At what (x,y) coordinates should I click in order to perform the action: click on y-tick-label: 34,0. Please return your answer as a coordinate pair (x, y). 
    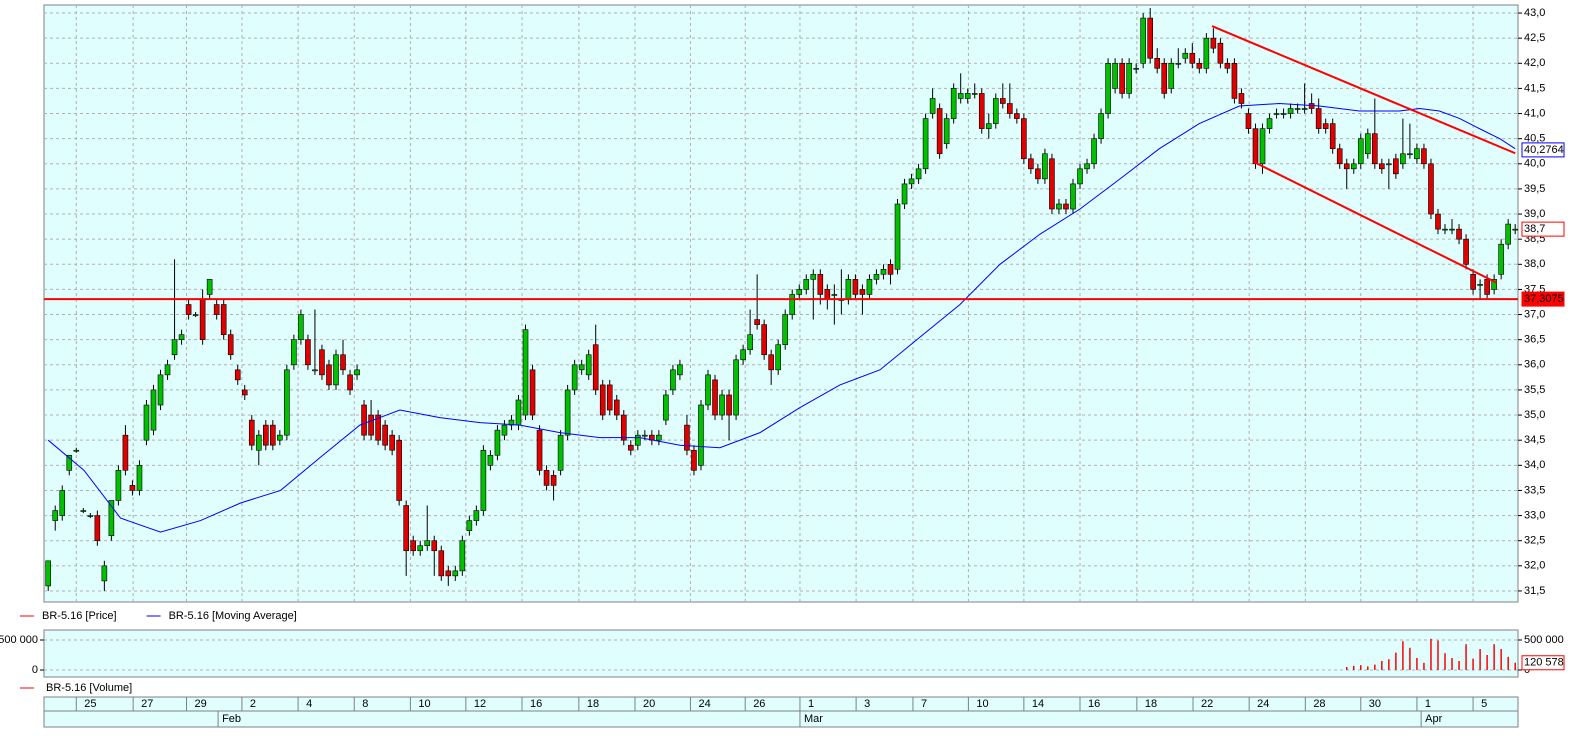
    Looking at the image, I should click on (1534, 465).